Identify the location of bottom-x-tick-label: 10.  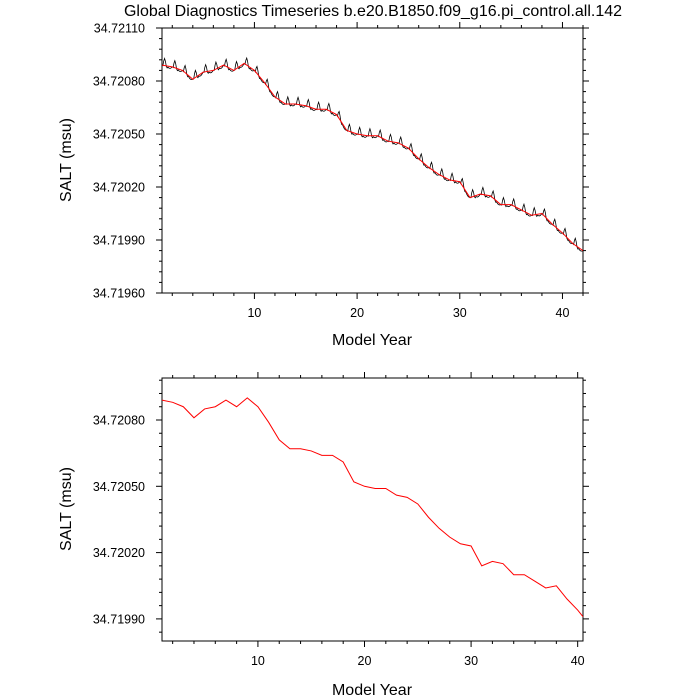
(258, 661).